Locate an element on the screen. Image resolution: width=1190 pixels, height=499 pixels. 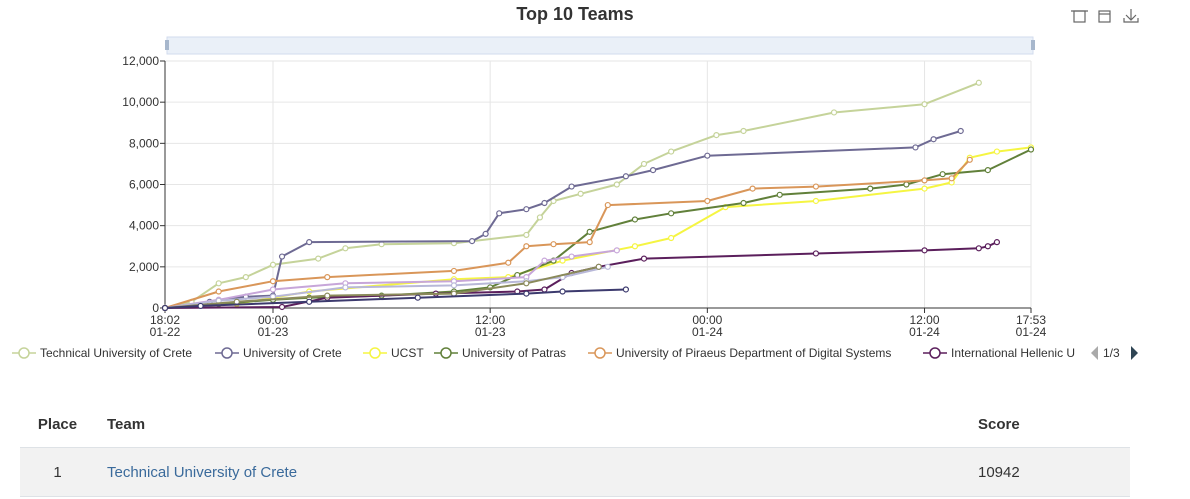
legend-page-label: 1/3 is located at coordinates (1111, 353).